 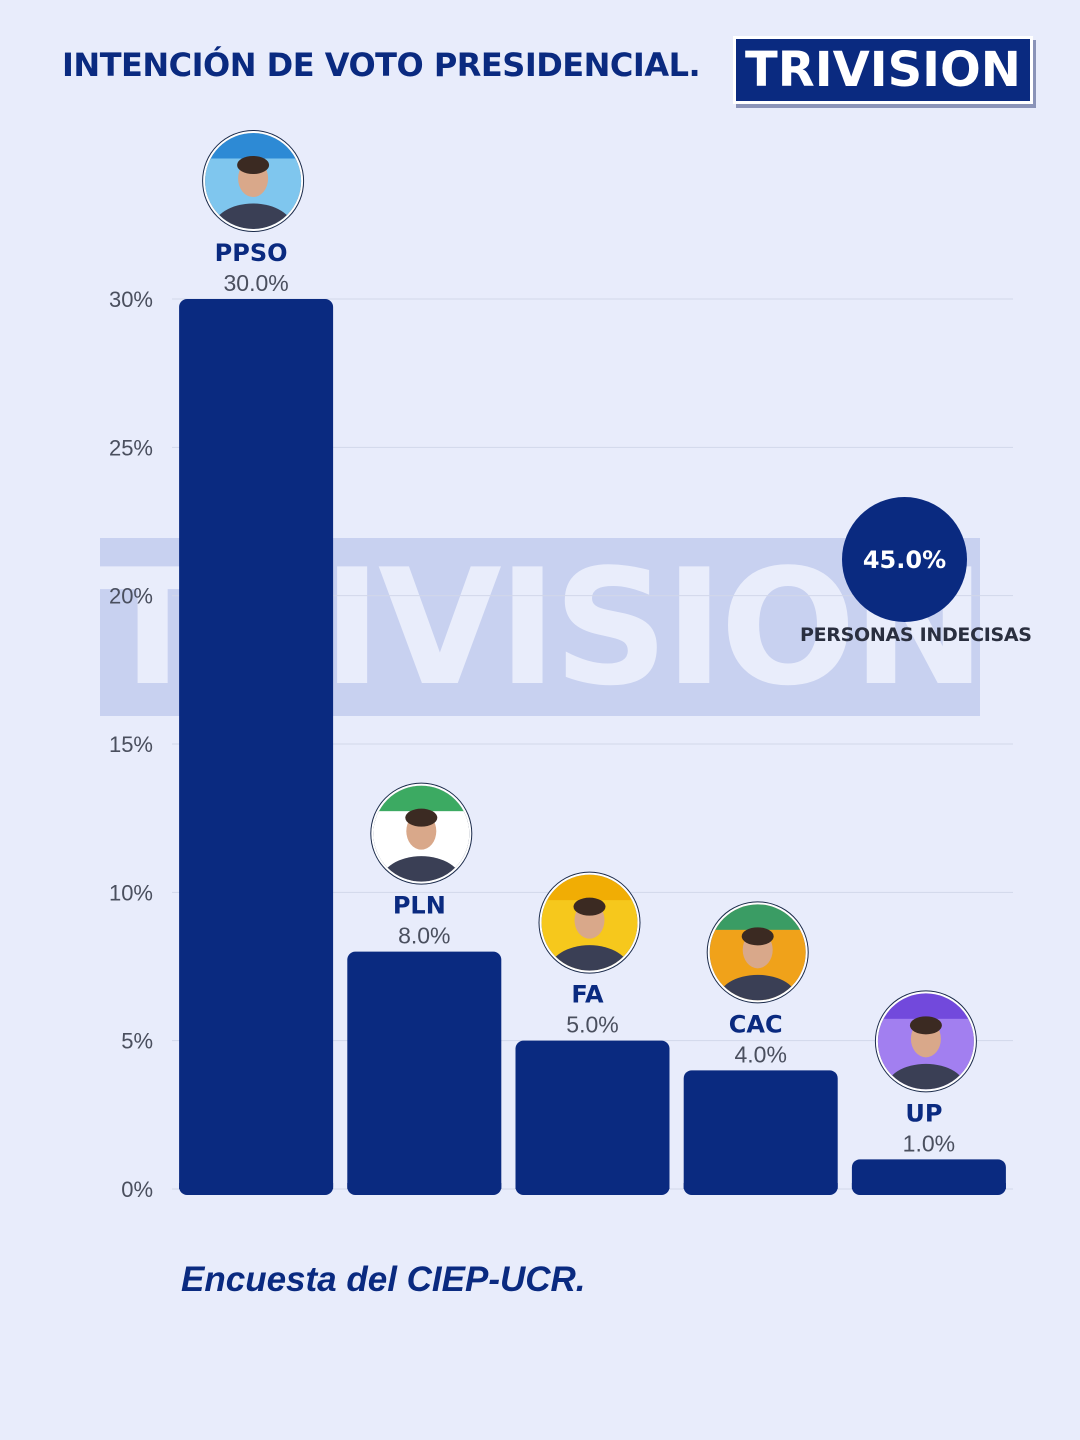 What do you see at coordinates (424, 936) in the screenshot?
I see `bar-value-label: 8.0%` at bounding box center [424, 936].